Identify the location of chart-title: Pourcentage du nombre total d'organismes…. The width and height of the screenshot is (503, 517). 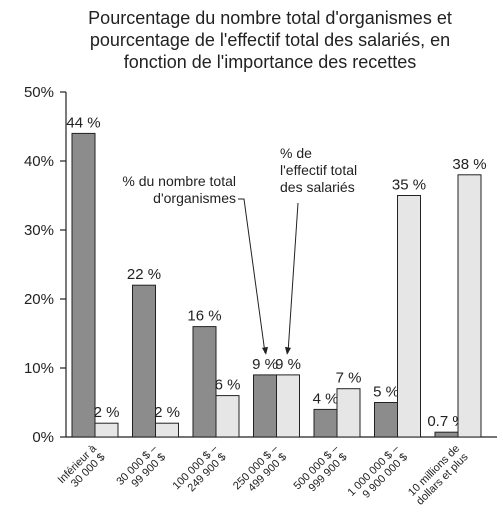
(270, 40).